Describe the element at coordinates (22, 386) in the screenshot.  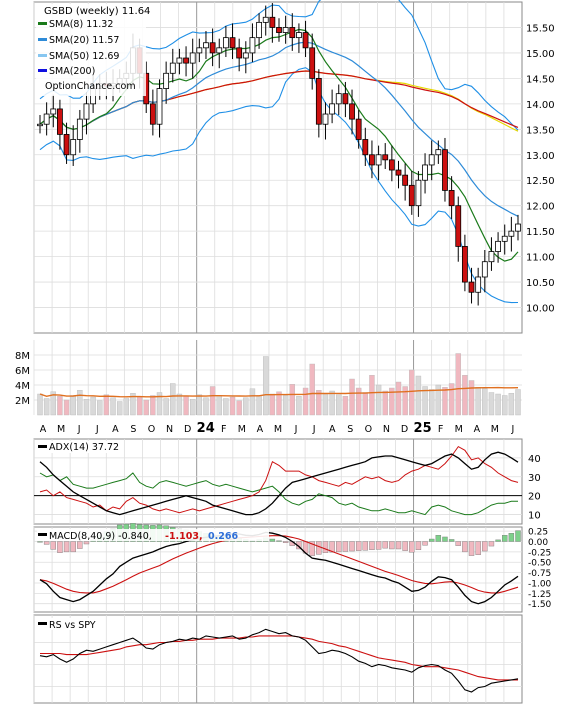
I see `volume-tick-label: 4M` at that location.